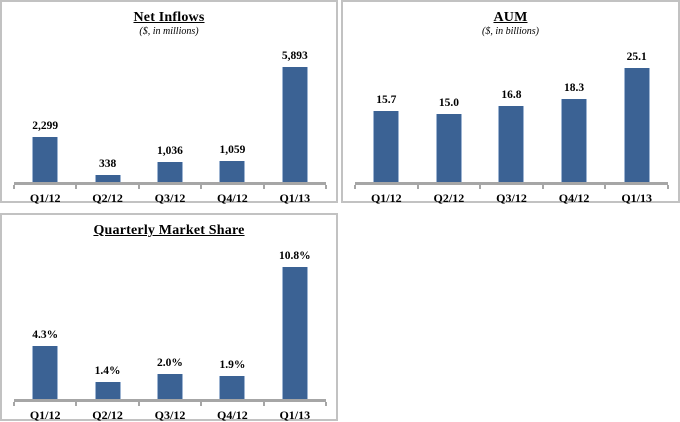  Describe the element at coordinates (448, 103) in the screenshot. I see `data-label: 15.0` at that location.